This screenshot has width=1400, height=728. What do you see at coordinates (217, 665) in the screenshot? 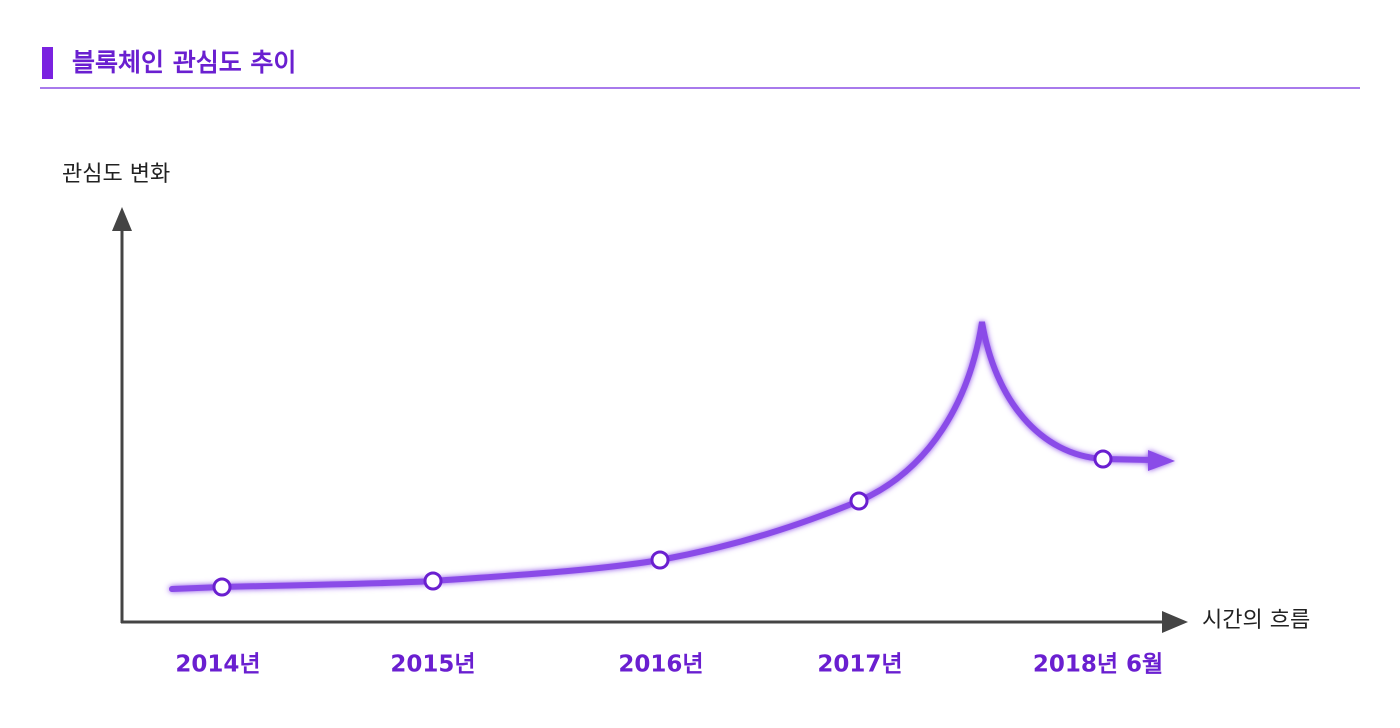
I see `milestone-label: 2014년` at bounding box center [217, 665].